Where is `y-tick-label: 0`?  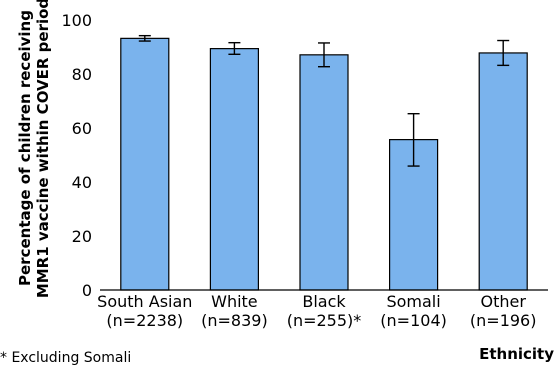
y-tick-label: 0 is located at coordinates (87, 290).